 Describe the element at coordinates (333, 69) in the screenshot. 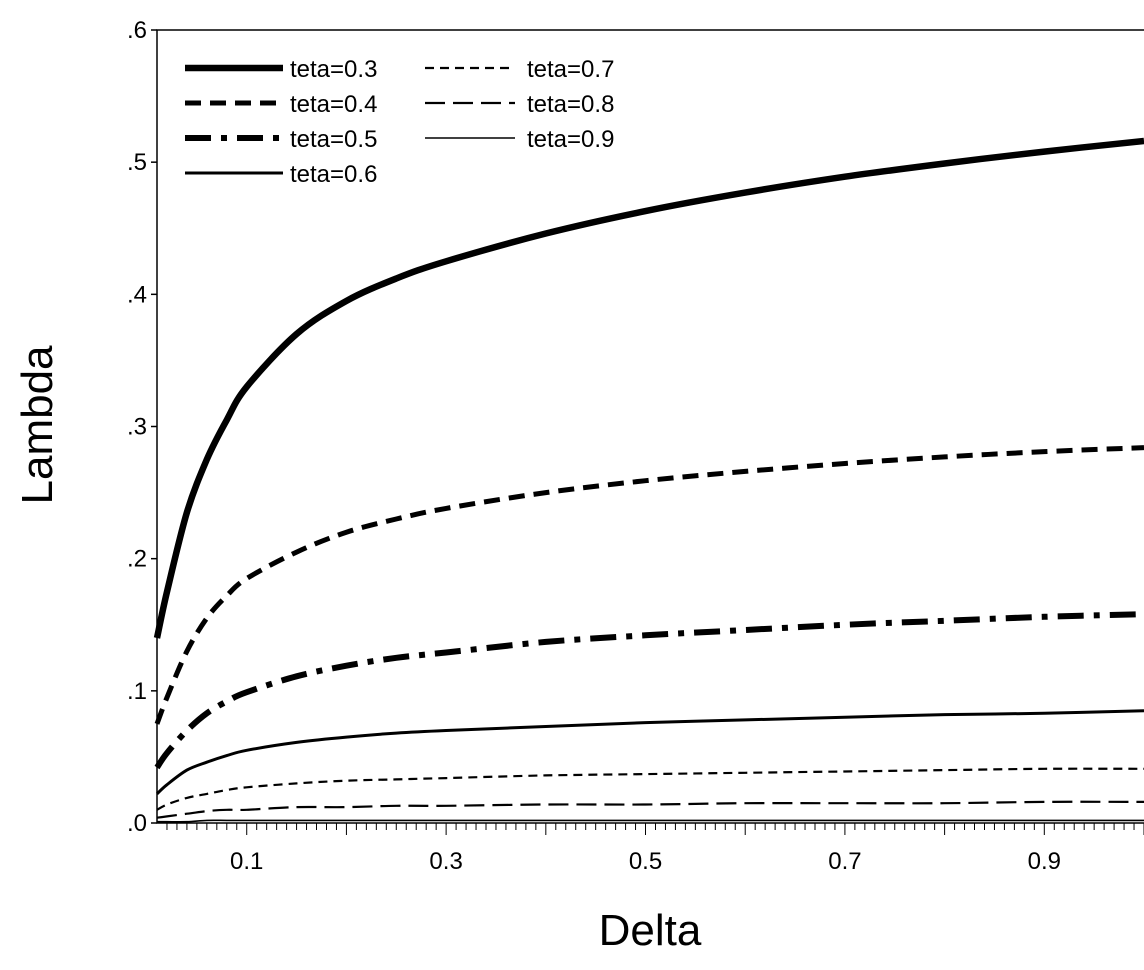

I see `legend-label: teta=0.3` at that location.